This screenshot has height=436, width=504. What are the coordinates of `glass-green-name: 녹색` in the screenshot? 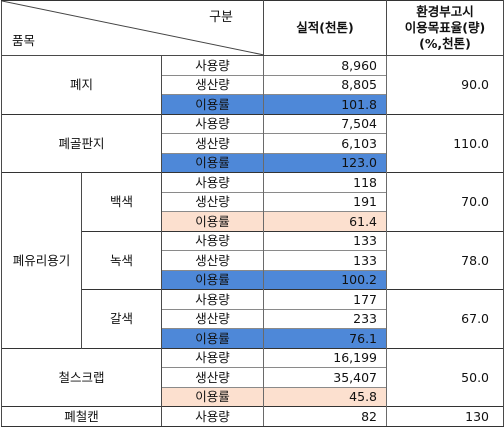 It's located at (121, 260).